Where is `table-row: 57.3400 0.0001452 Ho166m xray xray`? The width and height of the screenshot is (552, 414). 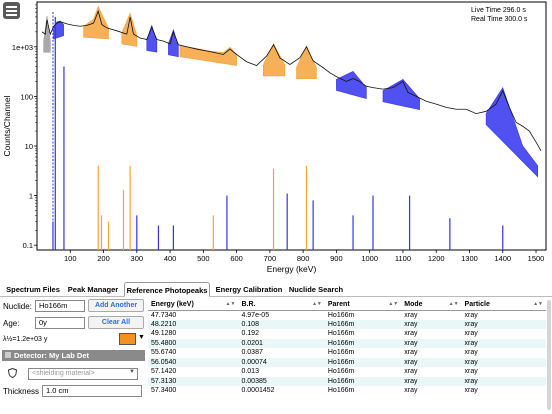
table-row: 57.3400 0.0001452 Ho166m xray xray is located at coordinates (347, 391).